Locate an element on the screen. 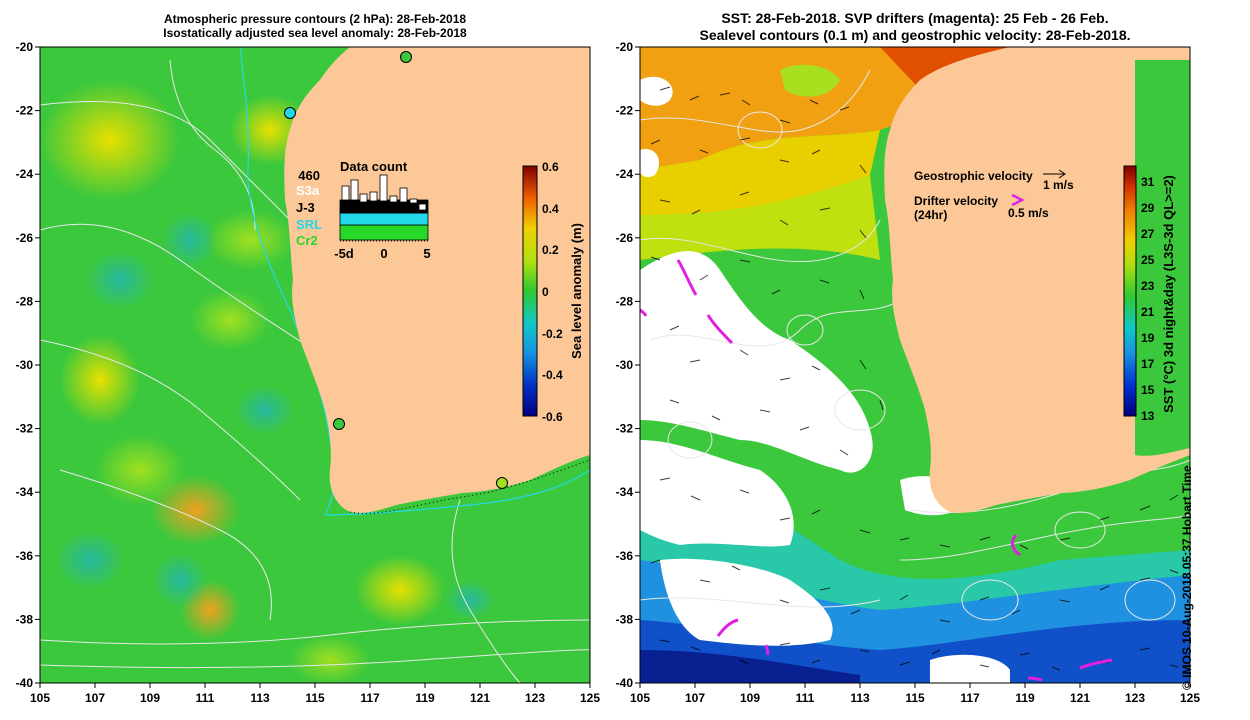 Image resolution: width=1250 pixels, height=720 pixels. right-y-tick-label: -40 is located at coordinates (625, 683).